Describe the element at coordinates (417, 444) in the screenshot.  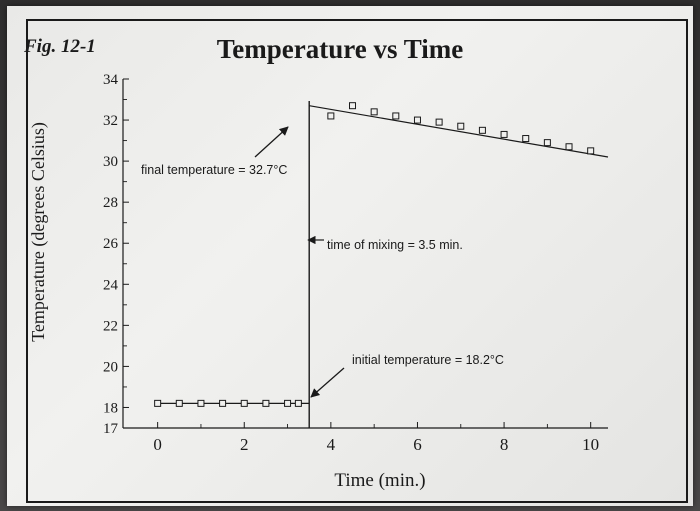
I see `x-tick-label: 6` at that location.